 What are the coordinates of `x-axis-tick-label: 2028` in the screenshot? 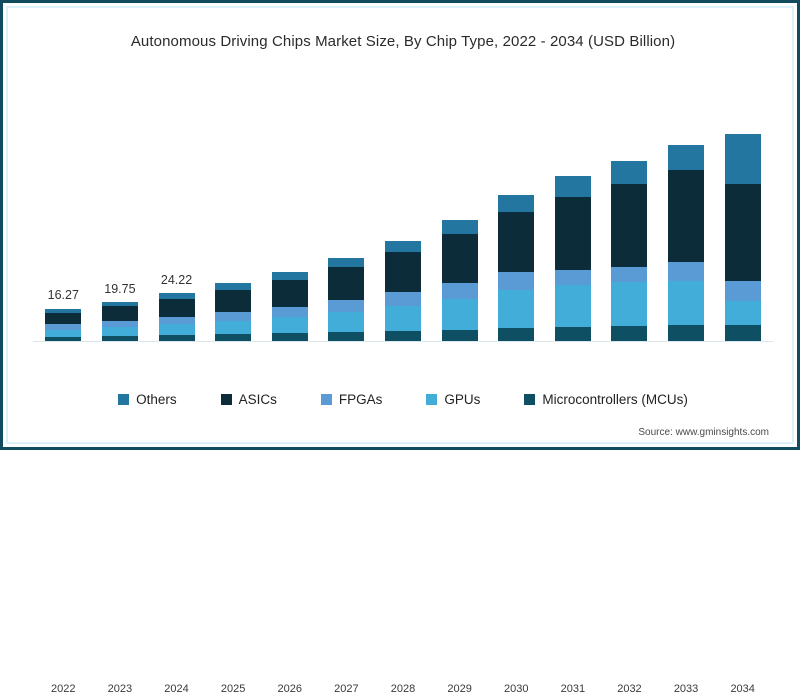 It's located at (403, 689).